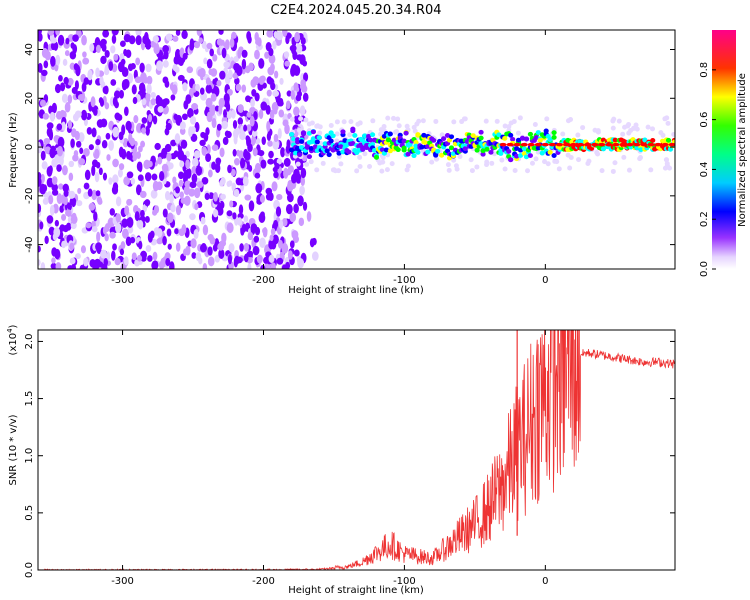 Image resolution: width=750 pixels, height=600 pixels. I want to click on y-tick-label: 20, so click(29, 98).